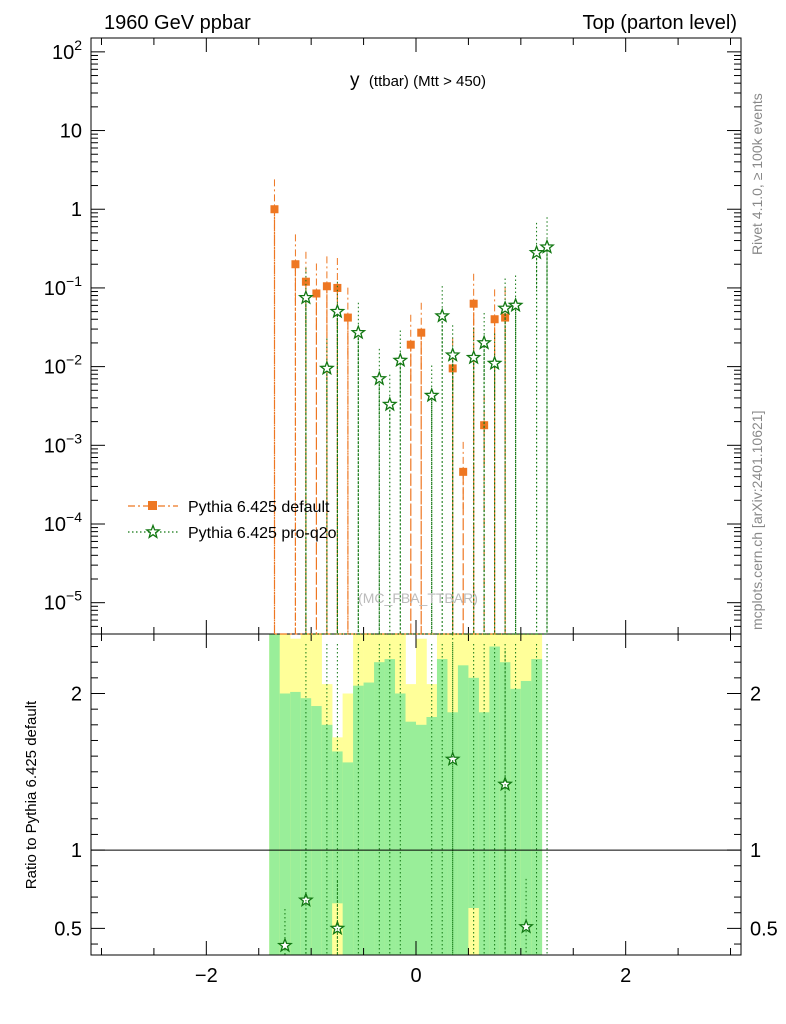 The width and height of the screenshot is (786, 1024). Describe the element at coordinates (74, 517) in the screenshot. I see `y-tick-label-exponent: −4` at that location.